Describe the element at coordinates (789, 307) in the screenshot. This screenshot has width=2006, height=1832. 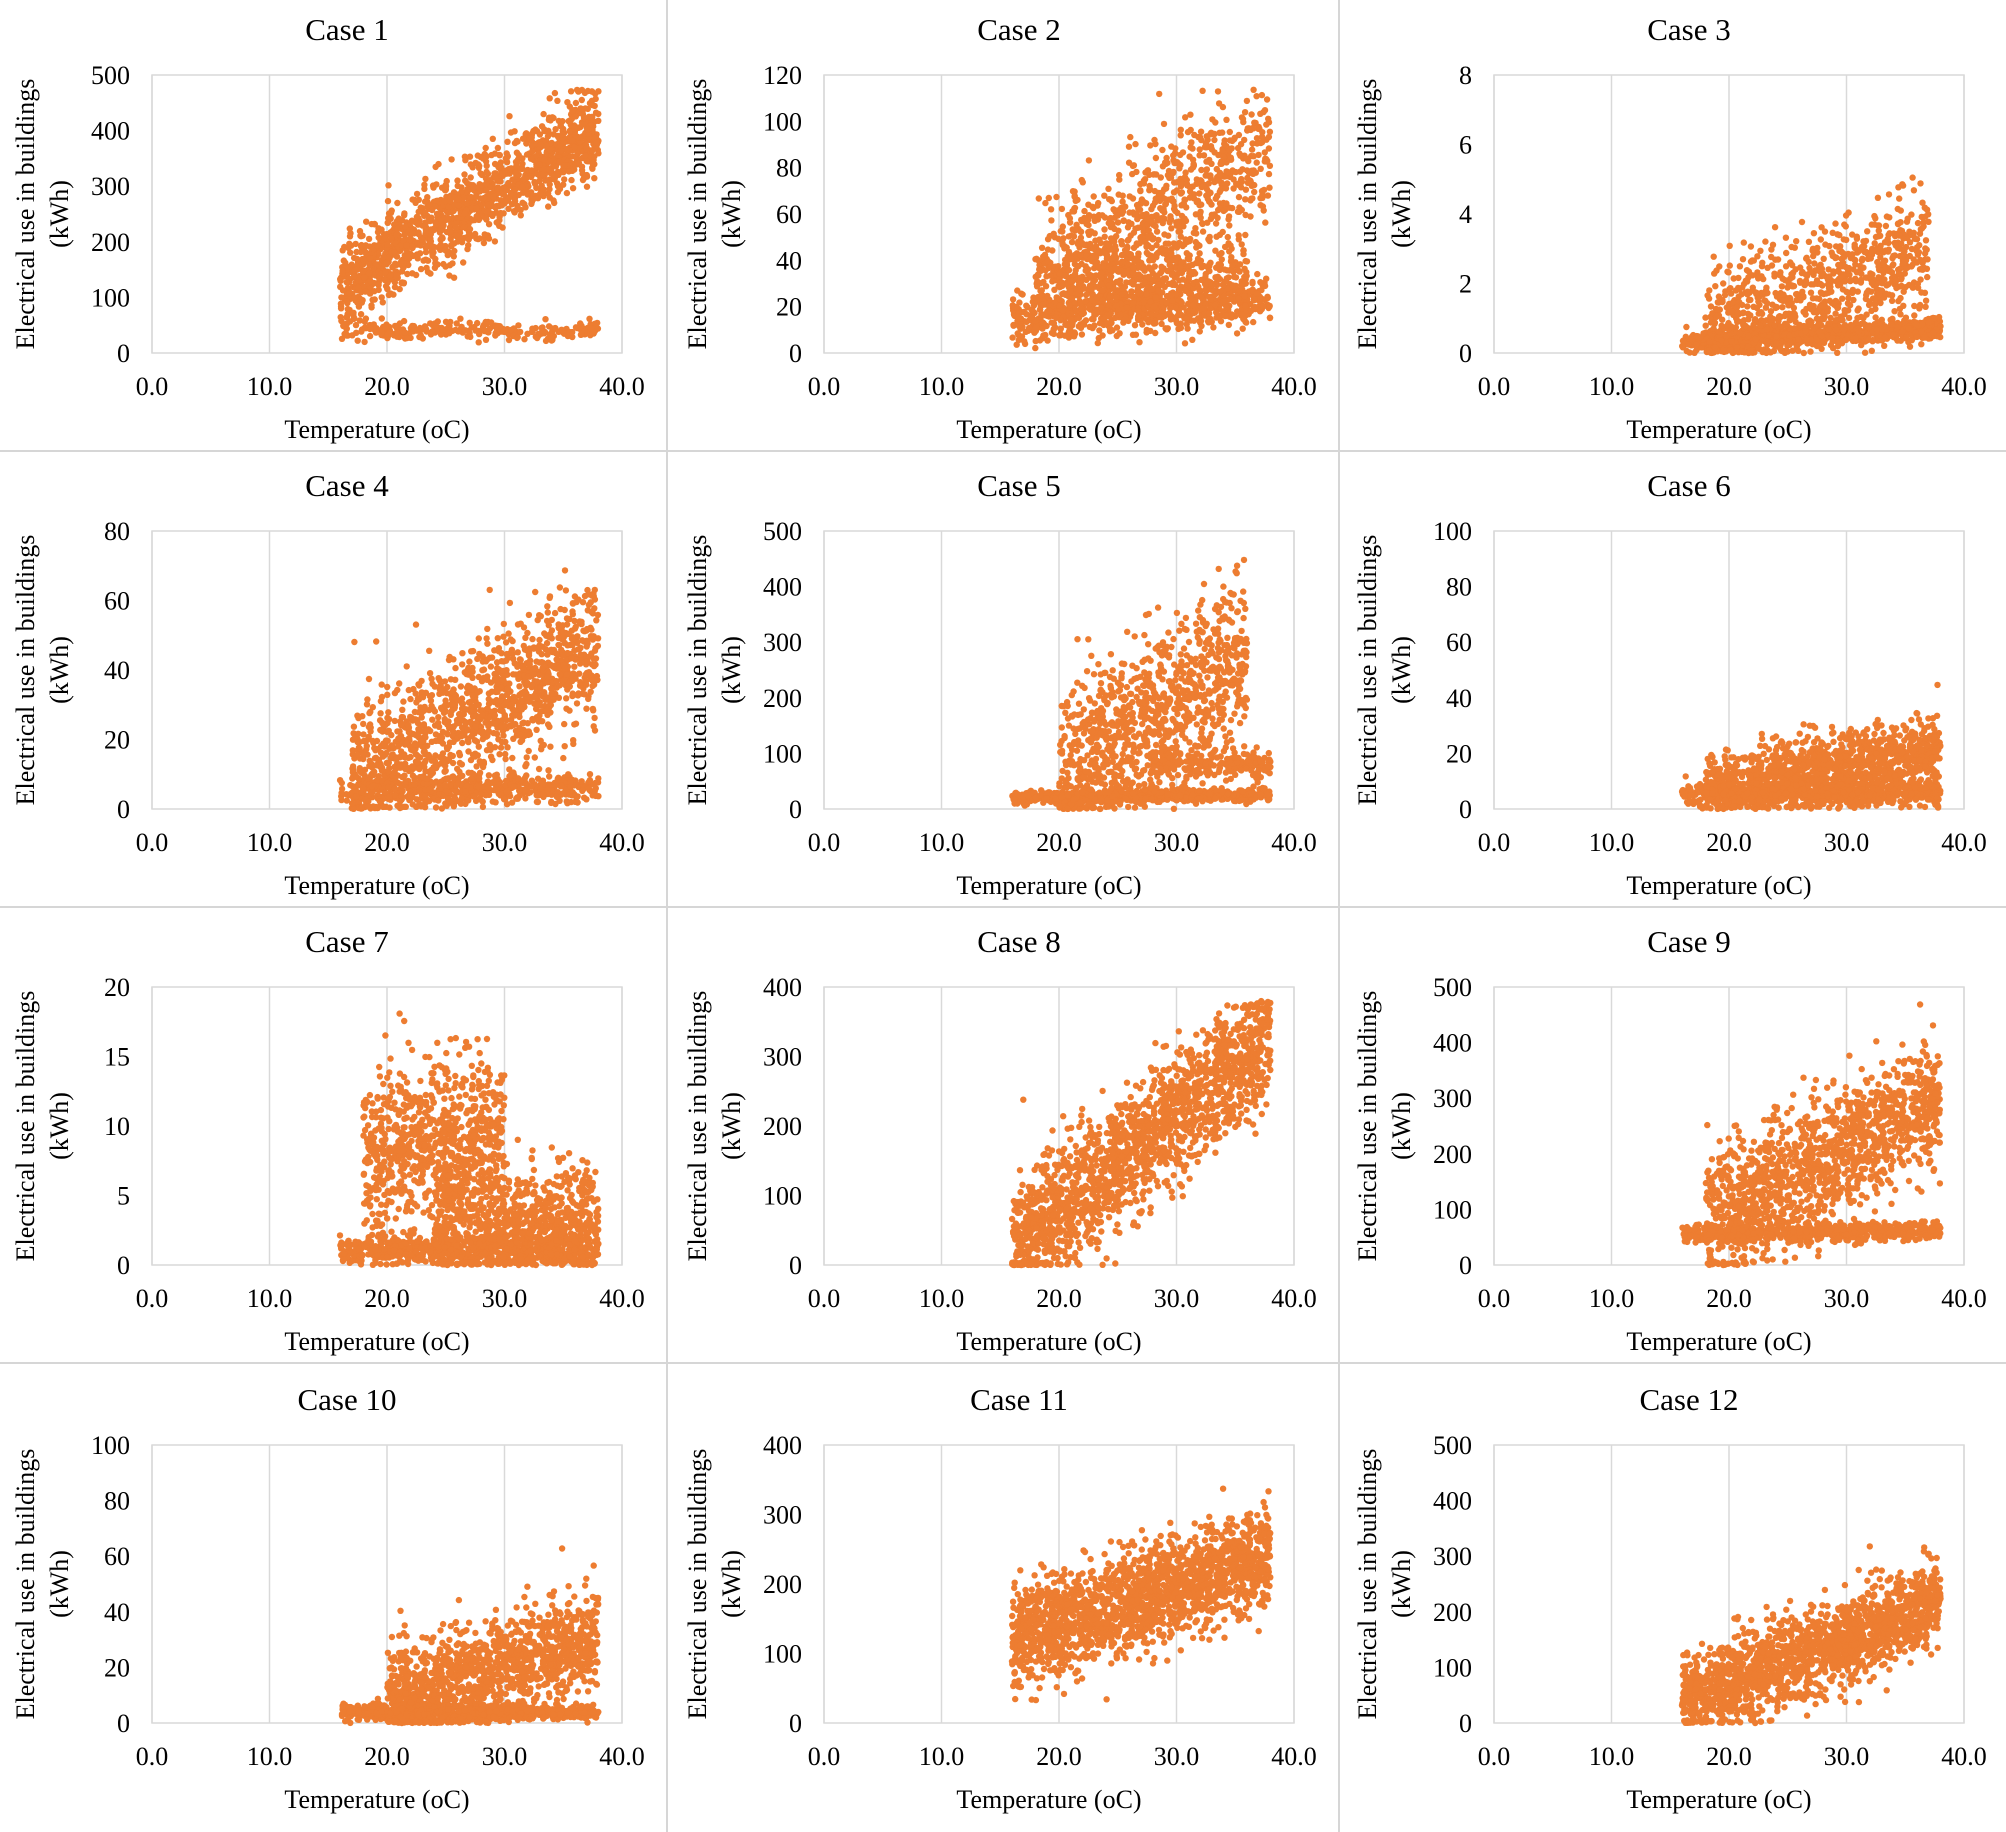
I see `y-tick-label: 20` at that location.